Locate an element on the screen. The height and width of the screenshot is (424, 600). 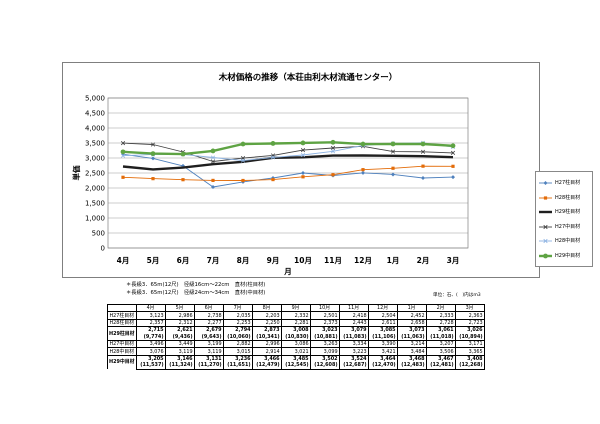
header-month: 12月 is located at coordinates (382, 308).